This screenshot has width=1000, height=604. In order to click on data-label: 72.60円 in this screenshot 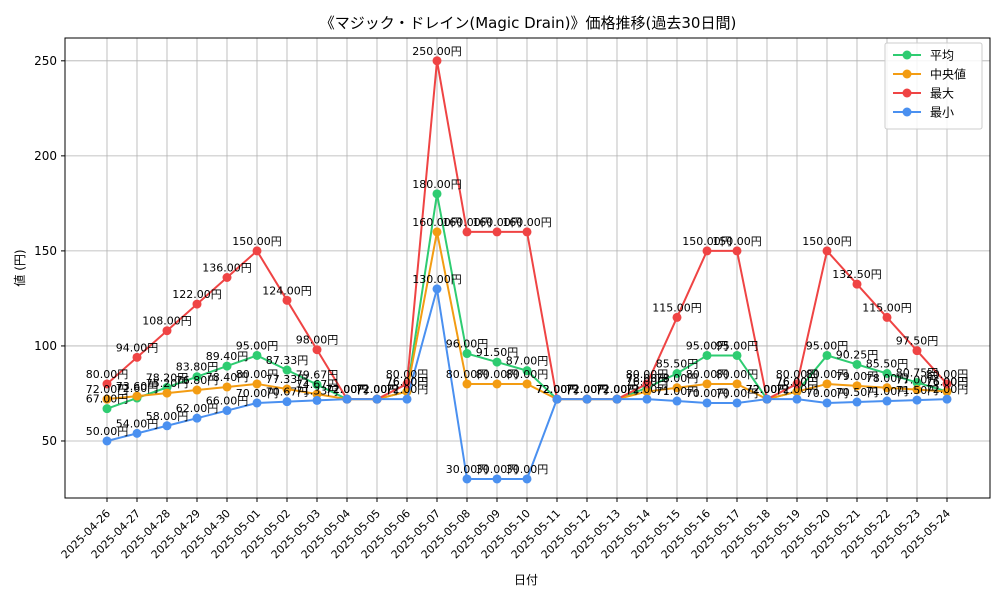, I will do `click(137, 388)`.